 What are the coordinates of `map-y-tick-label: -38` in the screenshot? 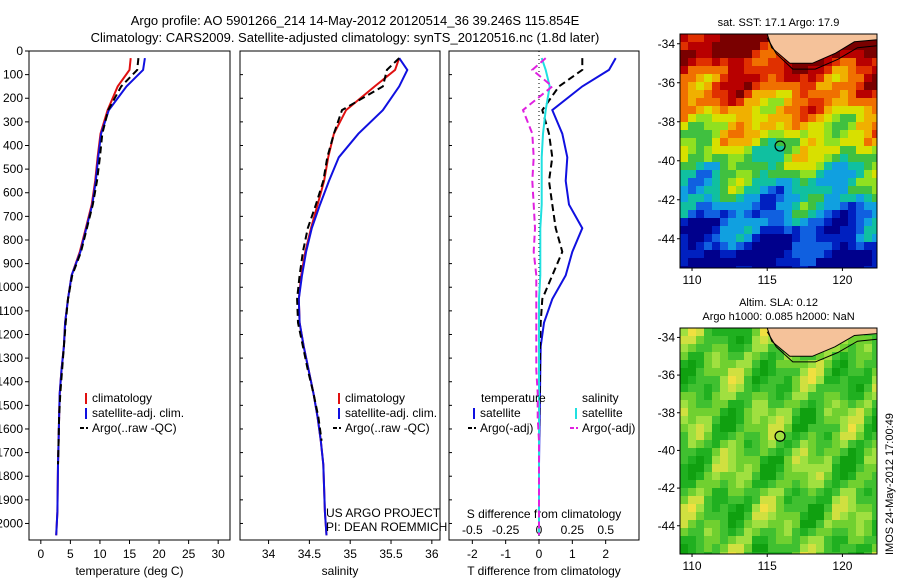 It's located at (667, 122).